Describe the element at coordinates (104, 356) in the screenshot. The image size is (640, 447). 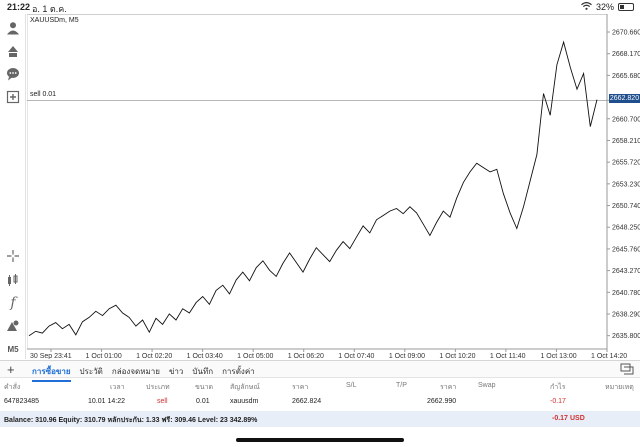
I see `time-tick-label: 1 Oct 01:00` at that location.